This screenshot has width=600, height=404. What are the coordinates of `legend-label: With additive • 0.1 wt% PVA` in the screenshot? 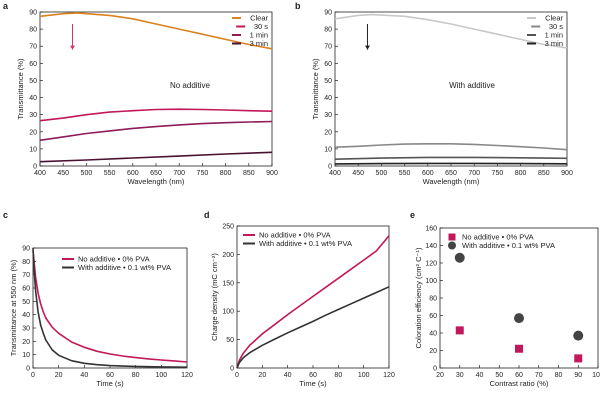 It's located at (124, 267).